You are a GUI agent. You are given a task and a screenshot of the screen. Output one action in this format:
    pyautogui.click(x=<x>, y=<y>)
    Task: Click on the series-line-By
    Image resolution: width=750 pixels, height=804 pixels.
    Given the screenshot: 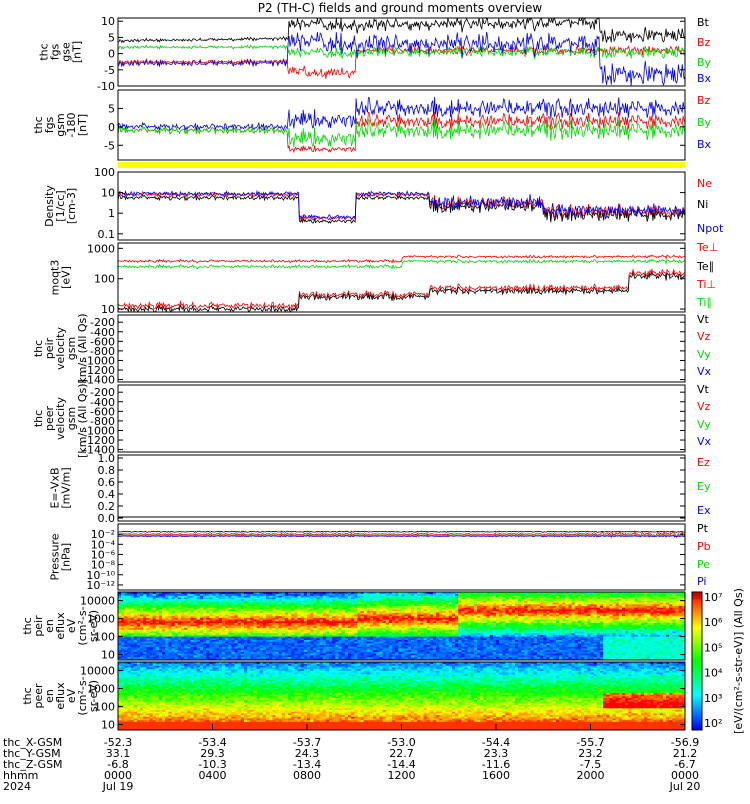 What is the action you would take?
    pyautogui.click(x=401, y=133)
    